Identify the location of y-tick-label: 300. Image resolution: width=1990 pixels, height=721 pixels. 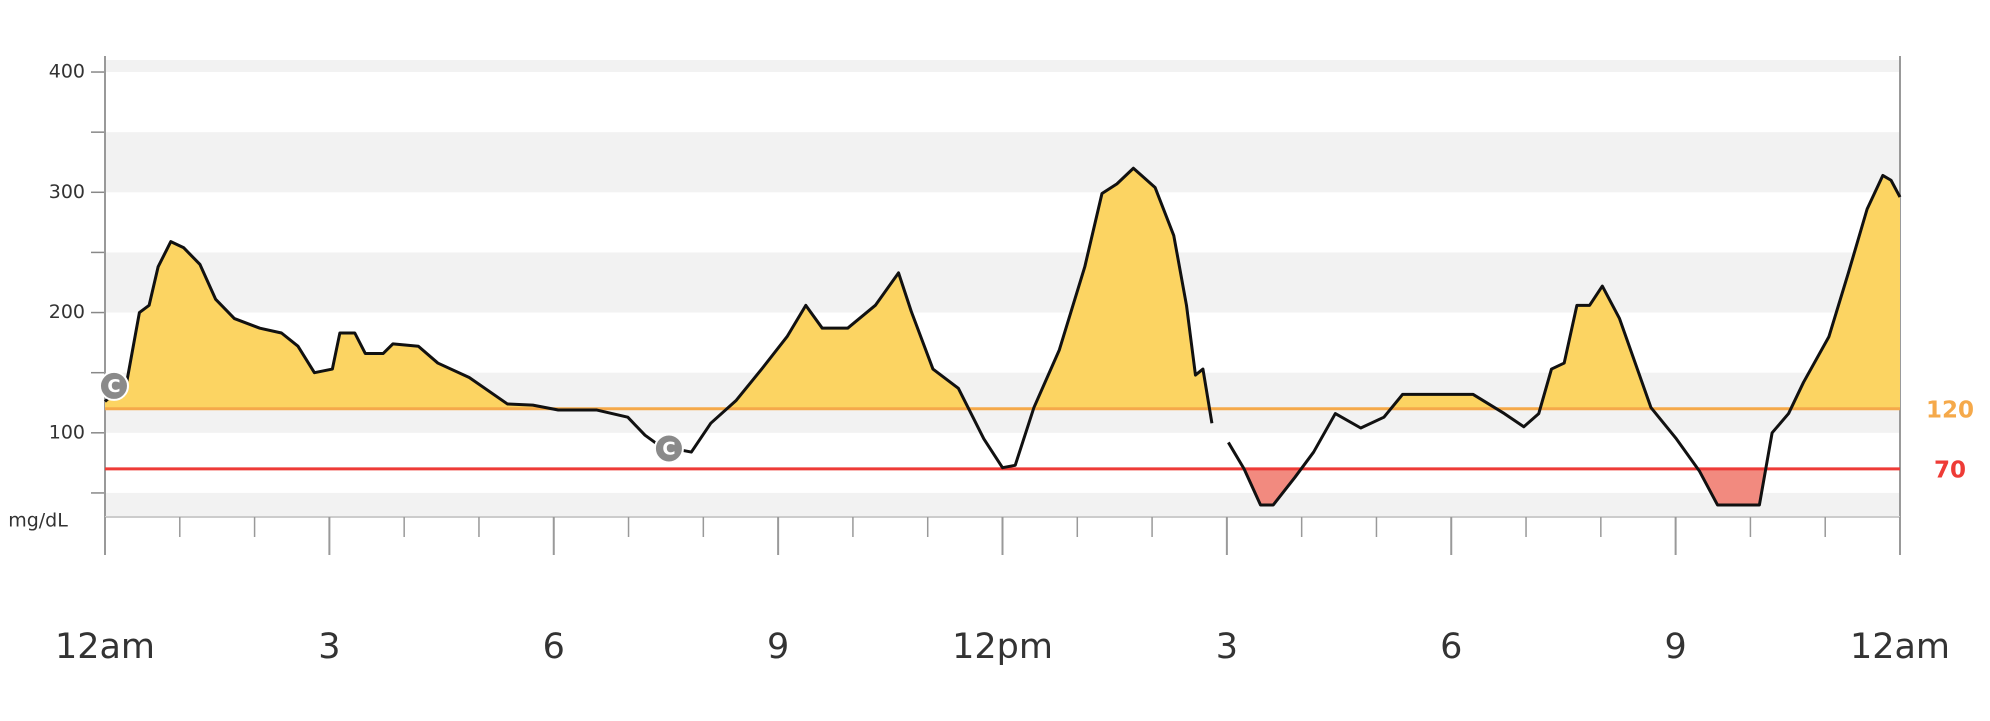
(67, 192).